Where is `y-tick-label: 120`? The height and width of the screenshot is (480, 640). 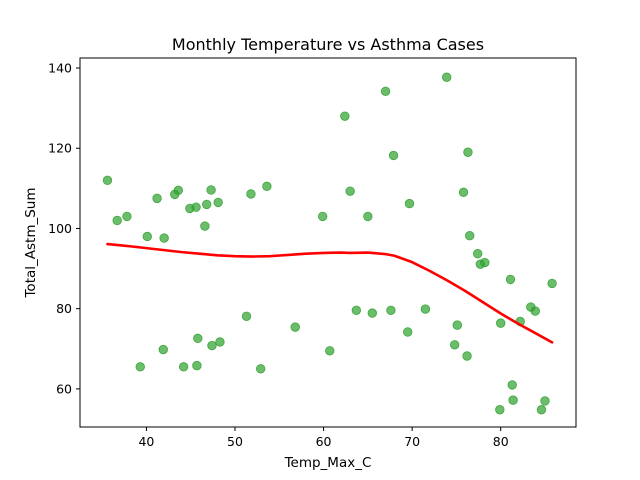
y-tick-label: 120 is located at coordinates (60, 148).